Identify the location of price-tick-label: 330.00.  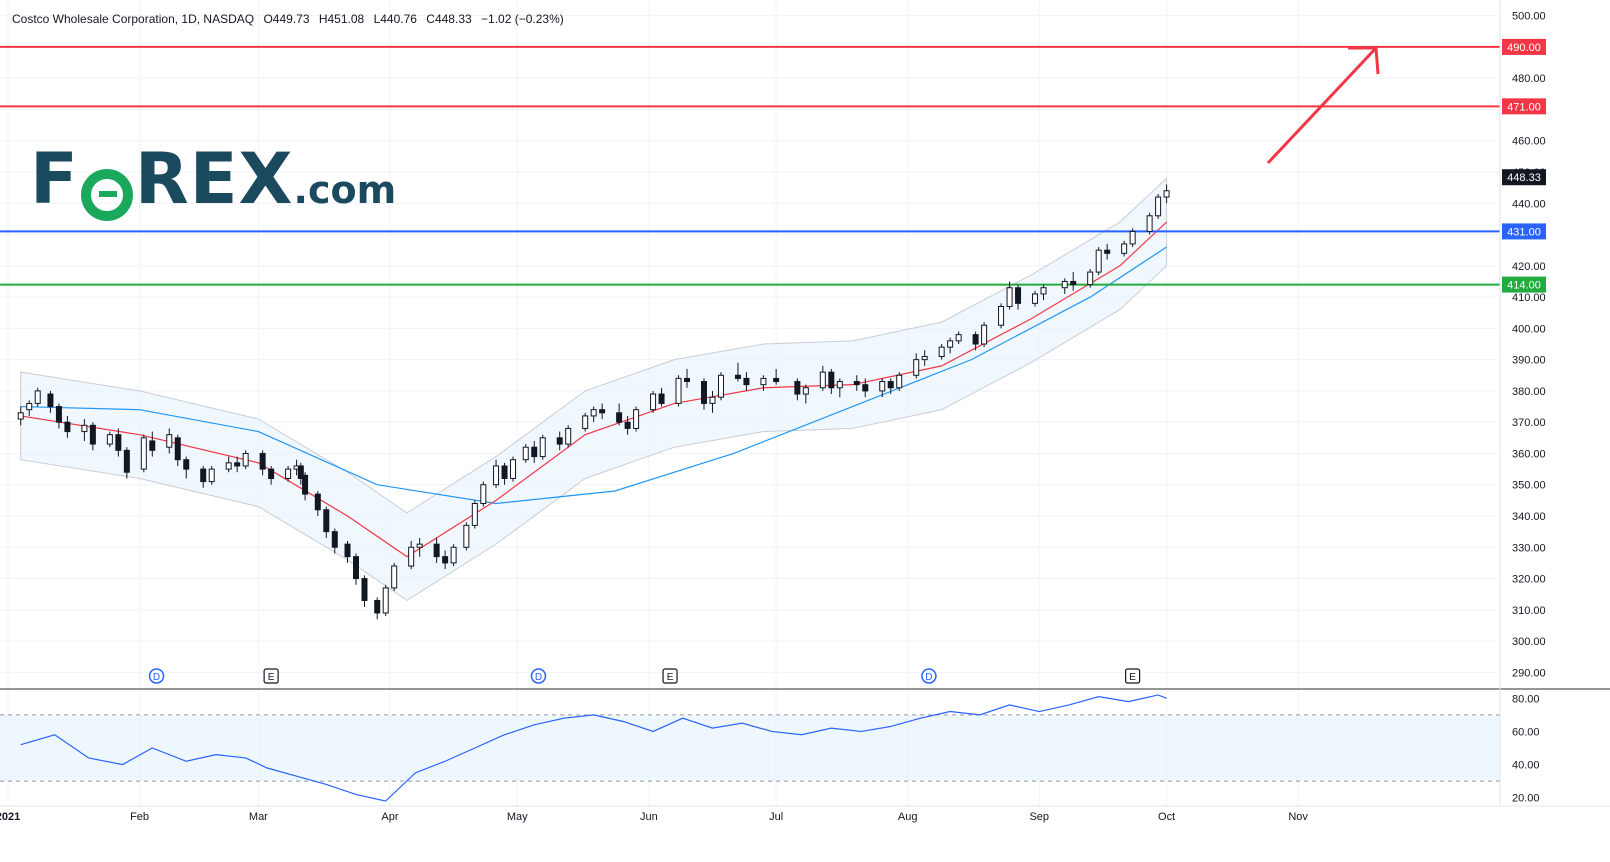
(1529, 548).